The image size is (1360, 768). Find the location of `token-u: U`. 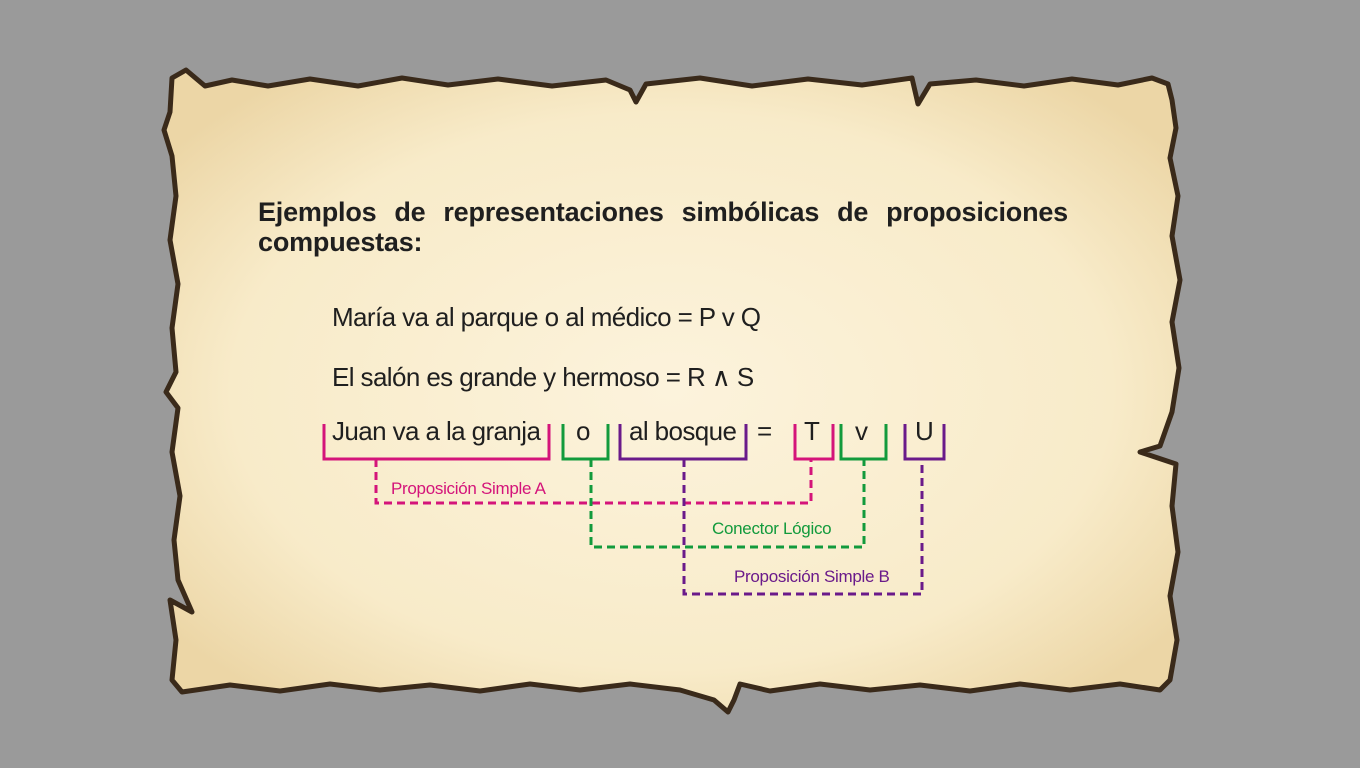

token-u: U is located at coordinates (924, 431).